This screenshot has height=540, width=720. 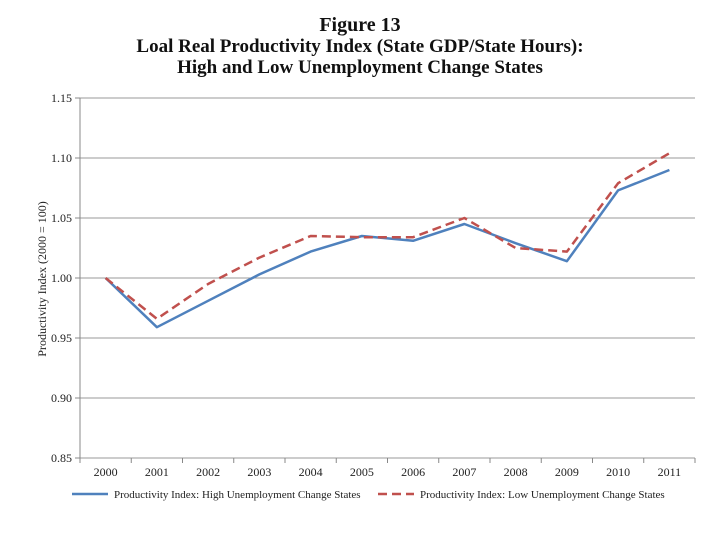 What do you see at coordinates (259, 472) in the screenshot?
I see `x-tick-label: 2003` at bounding box center [259, 472].